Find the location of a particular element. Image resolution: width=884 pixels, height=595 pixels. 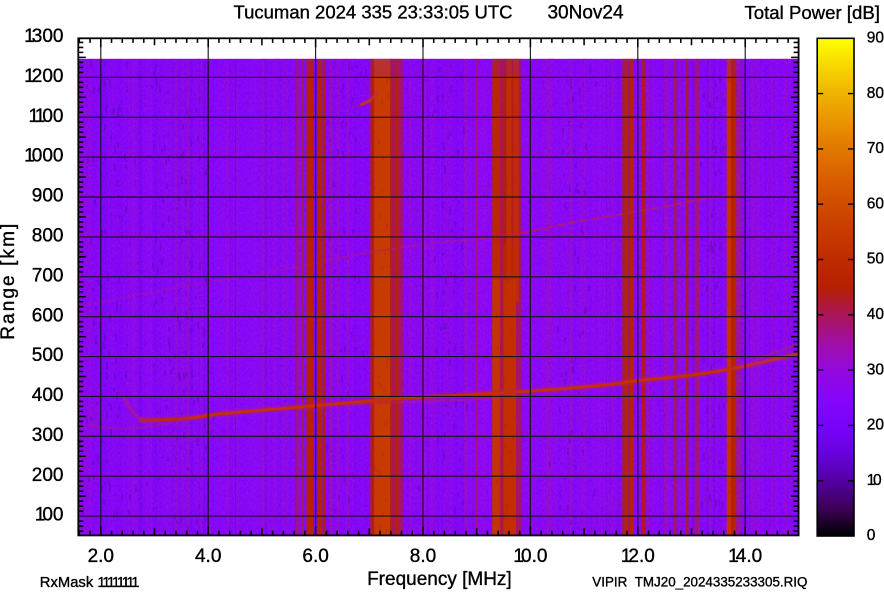

svg-text: 800 is located at coordinates (48, 235).